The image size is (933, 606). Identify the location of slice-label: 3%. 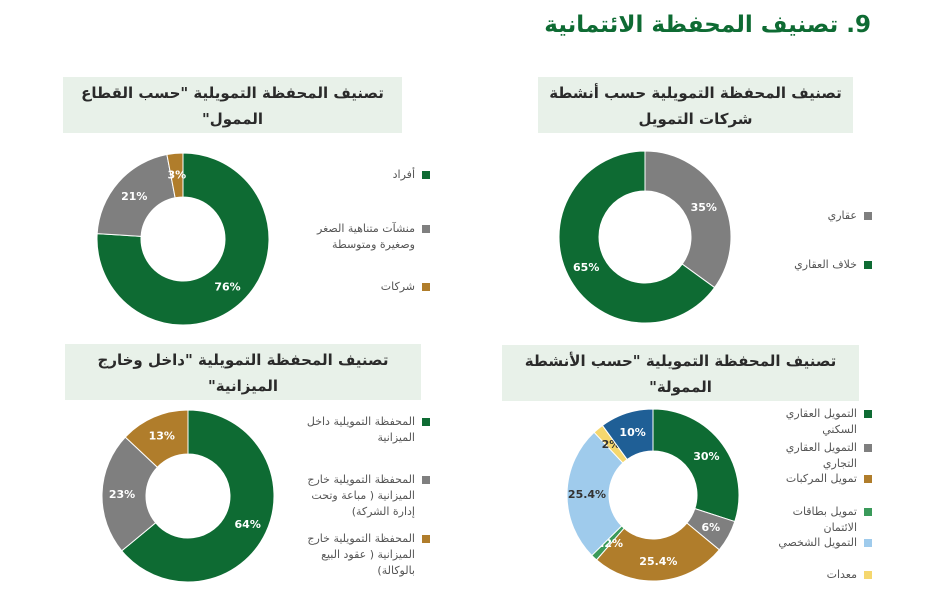
(177, 174).